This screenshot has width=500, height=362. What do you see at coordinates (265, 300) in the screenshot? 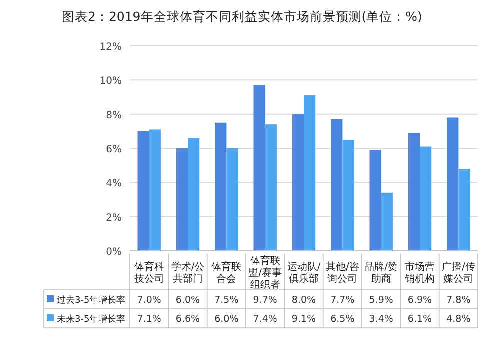
I see `data-label: 9.7%` at bounding box center [265, 300].